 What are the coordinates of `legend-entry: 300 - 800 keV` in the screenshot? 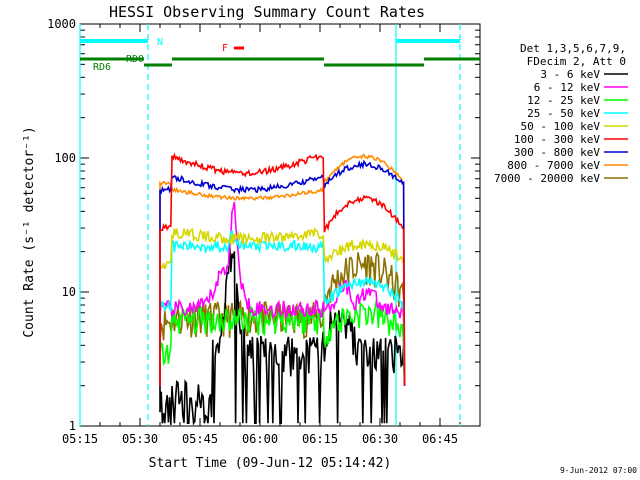 It's located at (557, 152).